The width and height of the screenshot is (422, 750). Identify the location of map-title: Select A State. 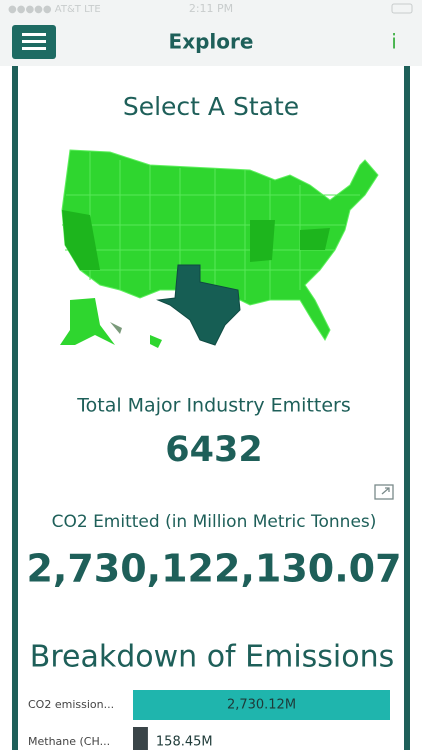
(211, 106).